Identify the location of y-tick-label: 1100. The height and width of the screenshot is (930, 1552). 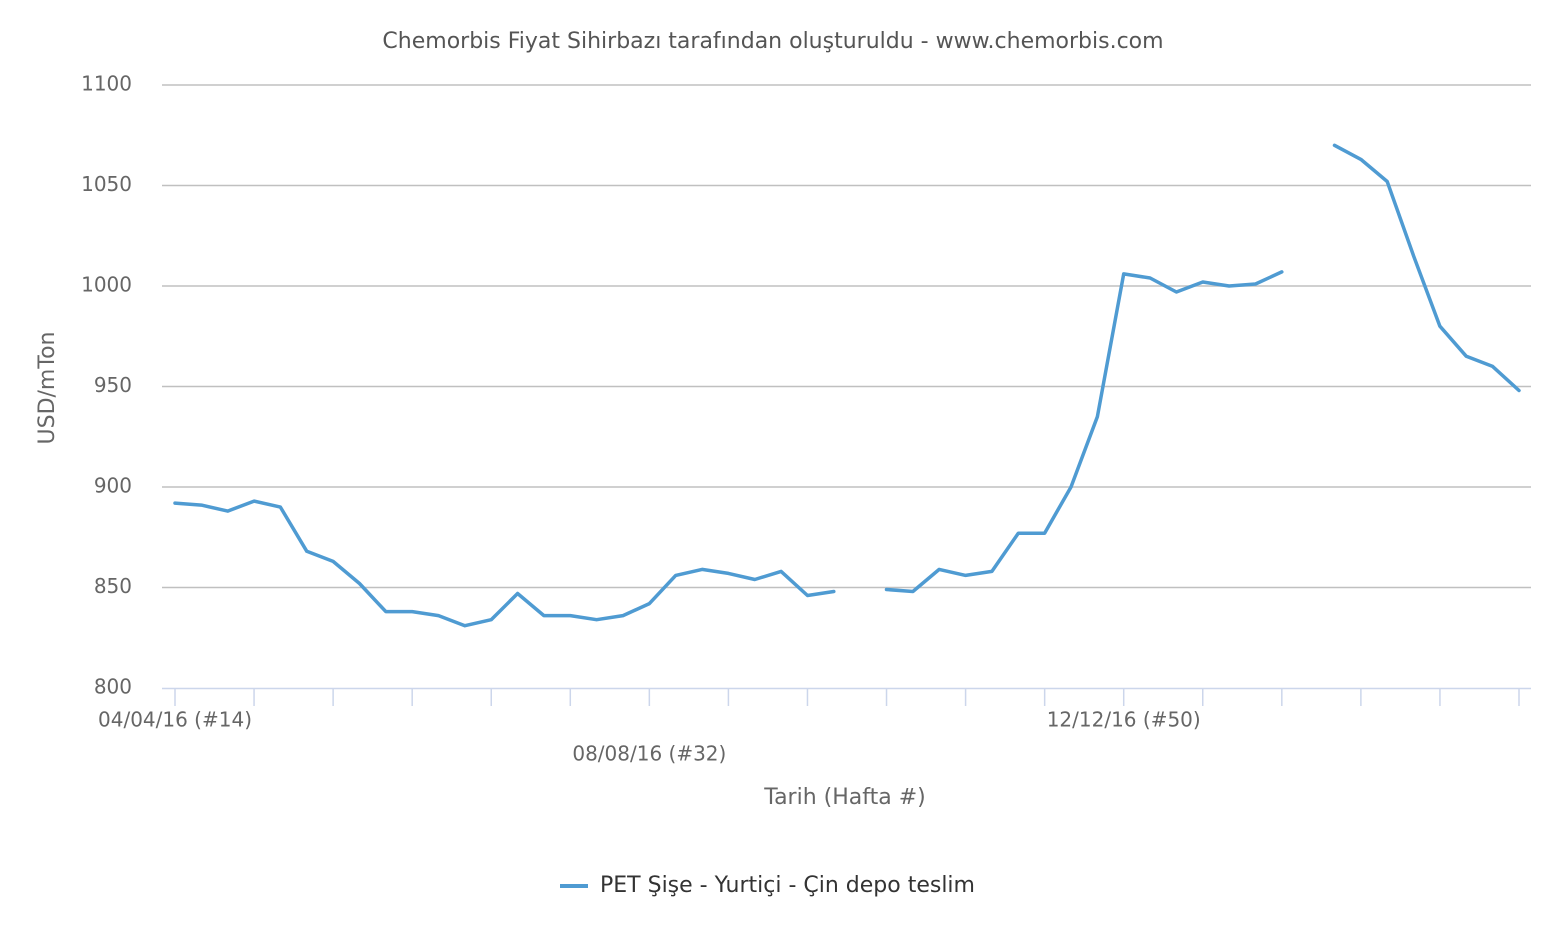
(106, 84).